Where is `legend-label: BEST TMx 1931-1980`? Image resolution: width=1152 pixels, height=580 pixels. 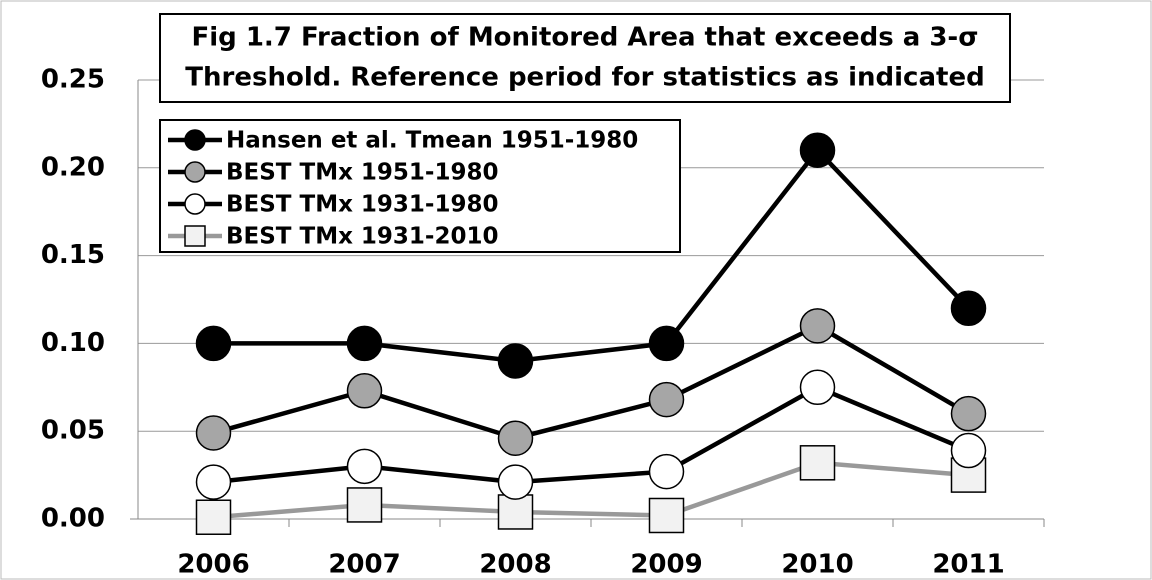 legend-label: BEST TMx 1931-1980 is located at coordinates (362, 205).